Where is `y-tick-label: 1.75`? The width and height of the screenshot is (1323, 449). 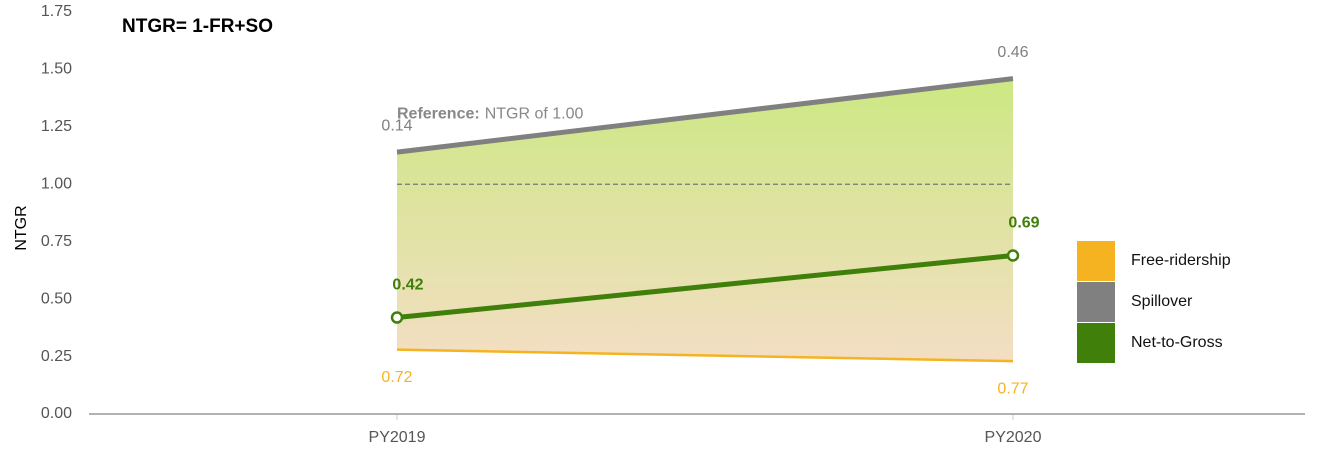
y-tick-label: 1.75 is located at coordinates (56, 11).